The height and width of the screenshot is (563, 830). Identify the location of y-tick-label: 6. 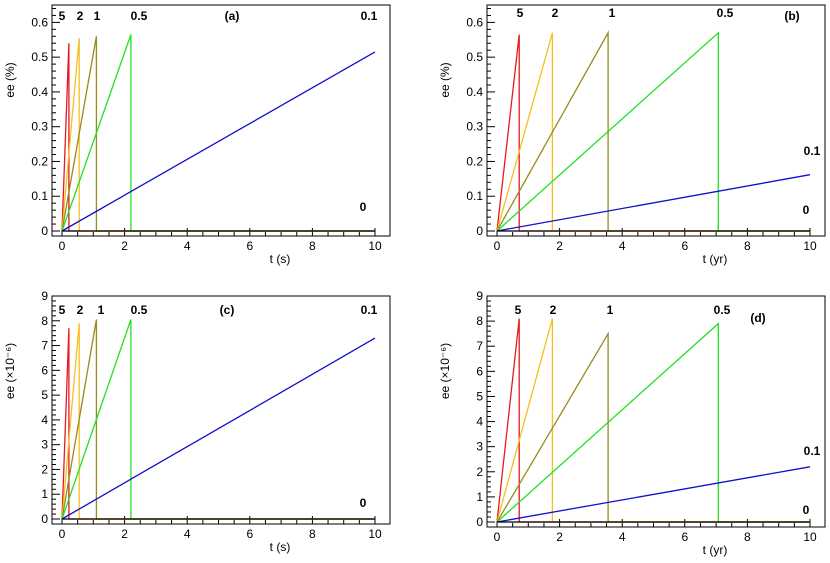
(44, 370).